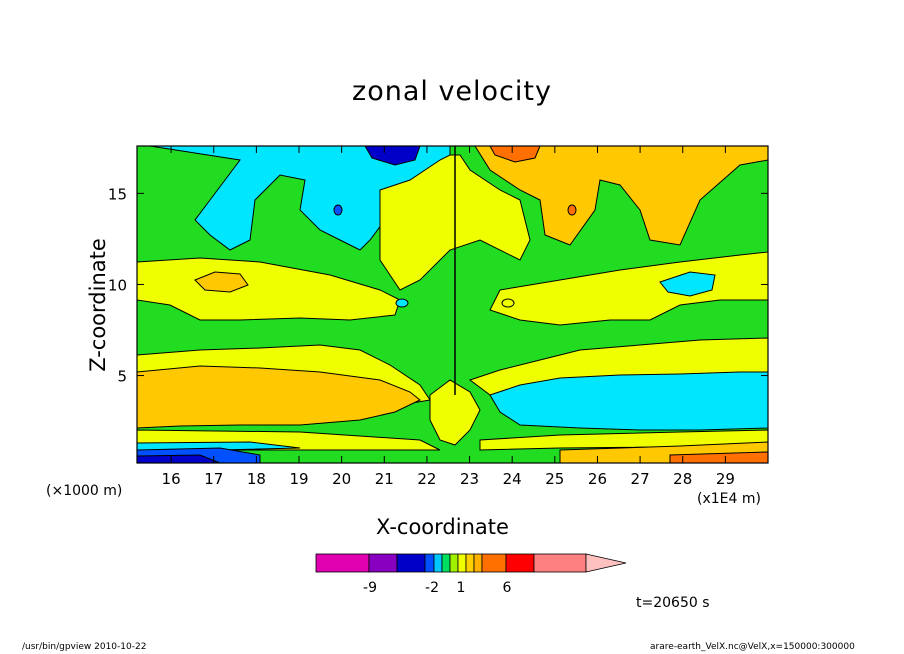 The height and width of the screenshot is (654, 904). I want to click on x-scale-label: (x1E4 m), so click(729, 499).